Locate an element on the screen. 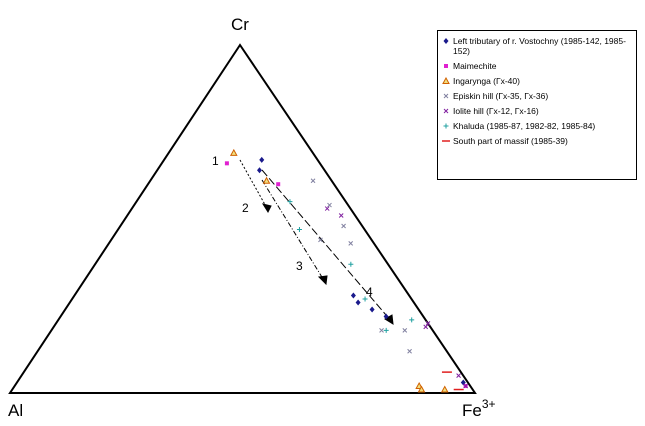  vertex-label: Cr is located at coordinates (240, 24).